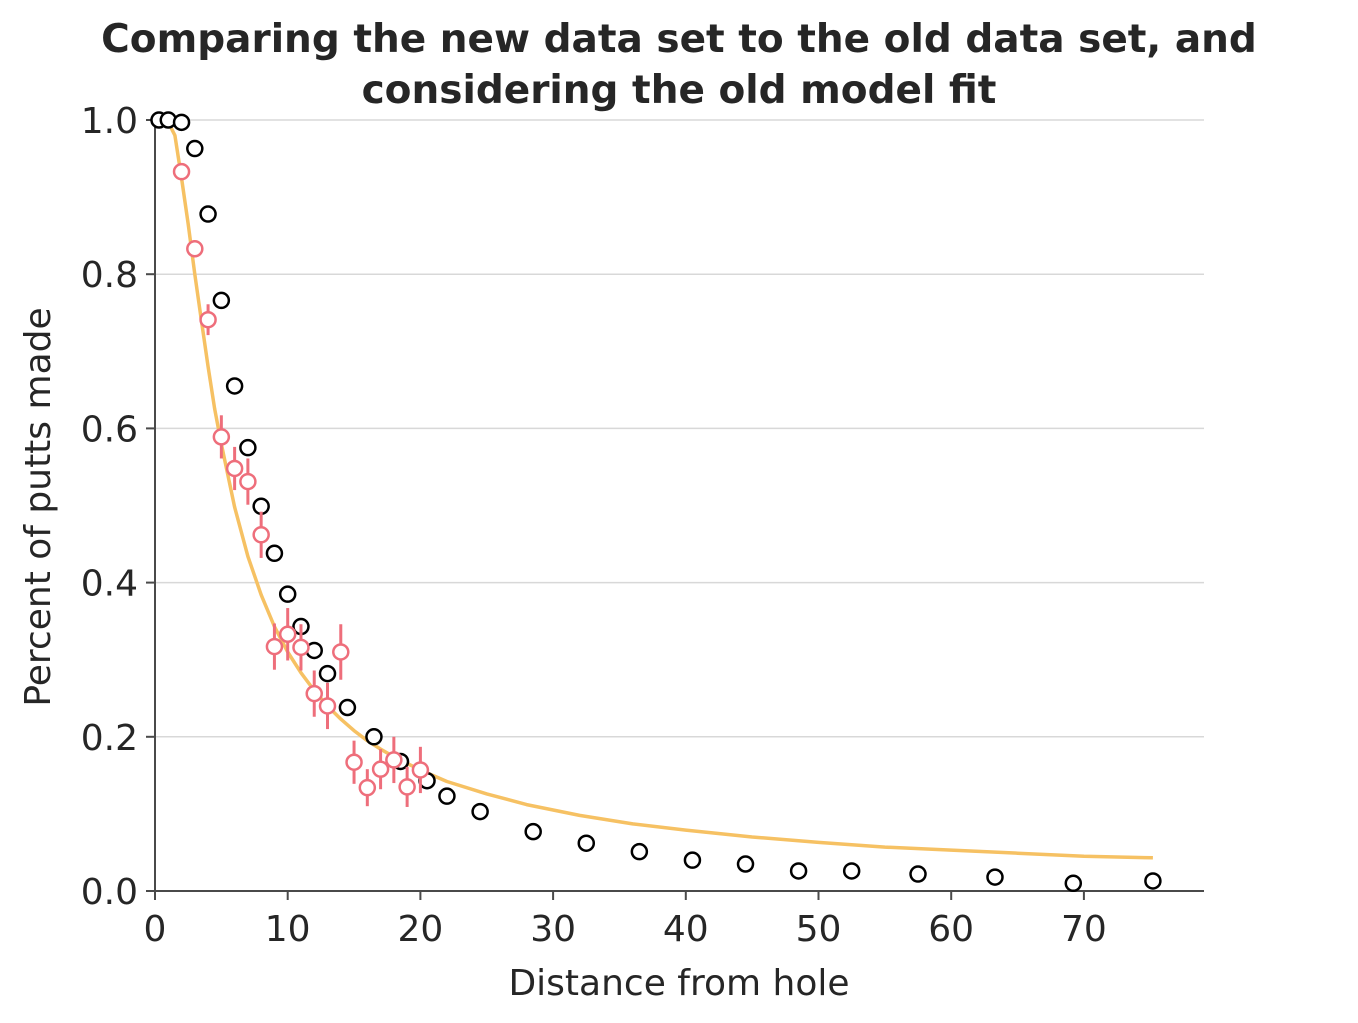 This screenshot has width=1358, height=1023. Describe the element at coordinates (553, 929) in the screenshot. I see `x-tick-label-3: 30` at that location.